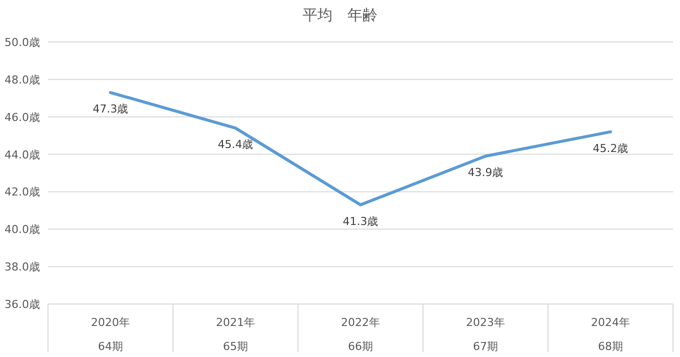 This screenshot has height=357, width=680. I want to click on y-tick-label: 50.0歳, so click(22, 42).